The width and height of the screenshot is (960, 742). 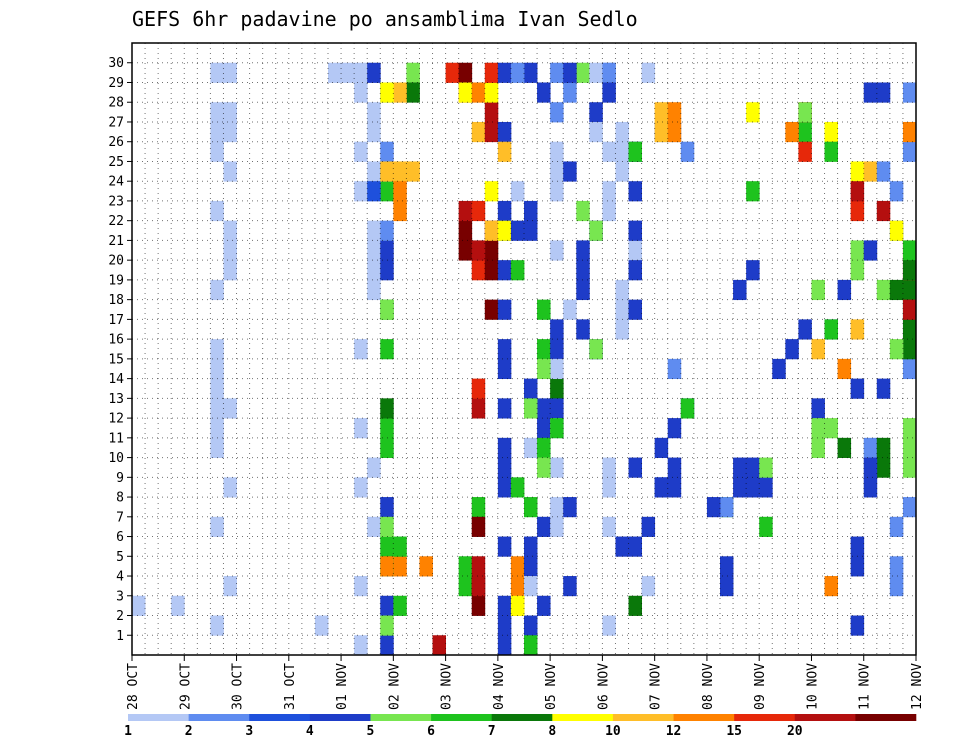 I want to click on y-tick-label: 26, so click(x=116, y=142).